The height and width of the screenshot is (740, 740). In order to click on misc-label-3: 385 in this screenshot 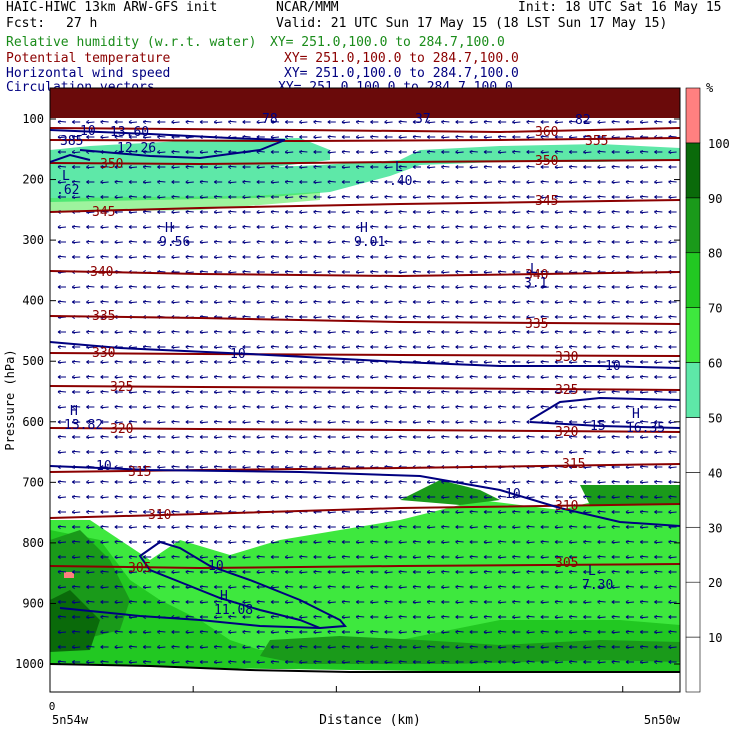, I will do `click(71, 141)`.